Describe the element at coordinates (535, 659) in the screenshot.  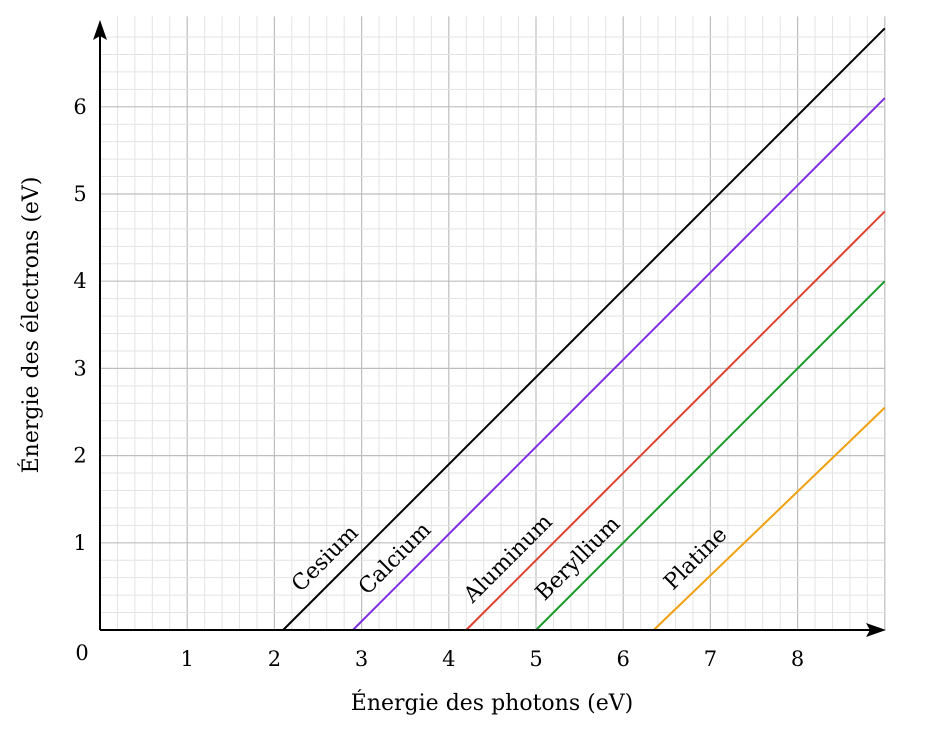
I see `x-tick-label: 5` at that location.